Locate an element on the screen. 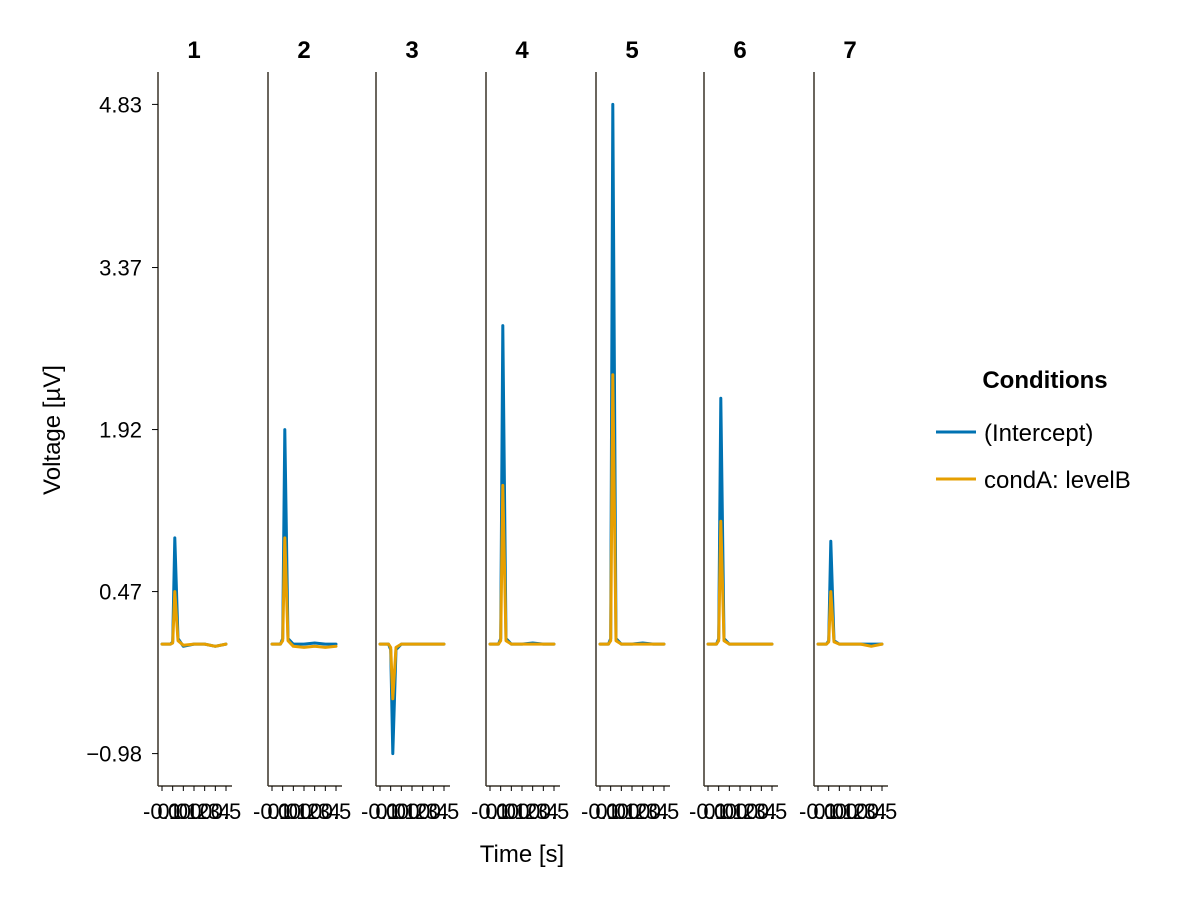 This screenshot has width=1200, height=900. y-axis: −0.98 0.47 1.92 3.37 4.83 is located at coordinates (122, 429).